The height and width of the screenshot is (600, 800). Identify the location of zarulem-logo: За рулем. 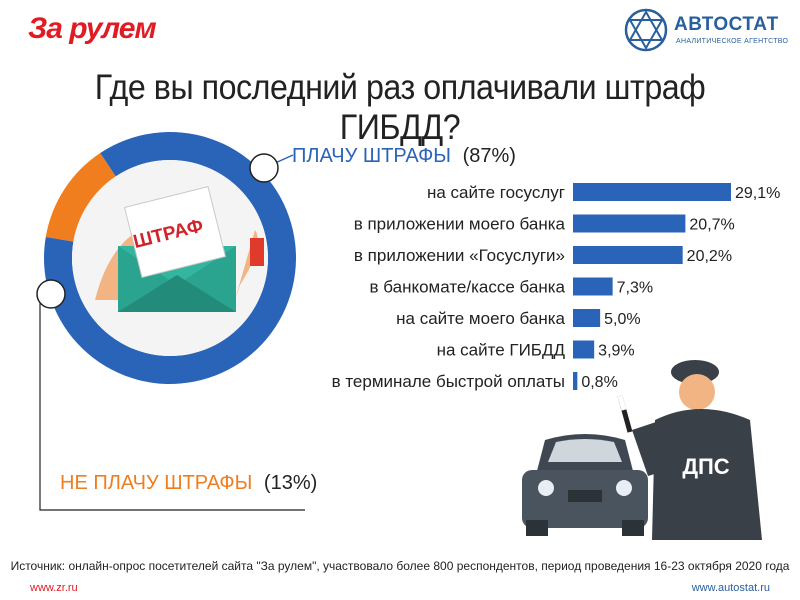
(92, 28).